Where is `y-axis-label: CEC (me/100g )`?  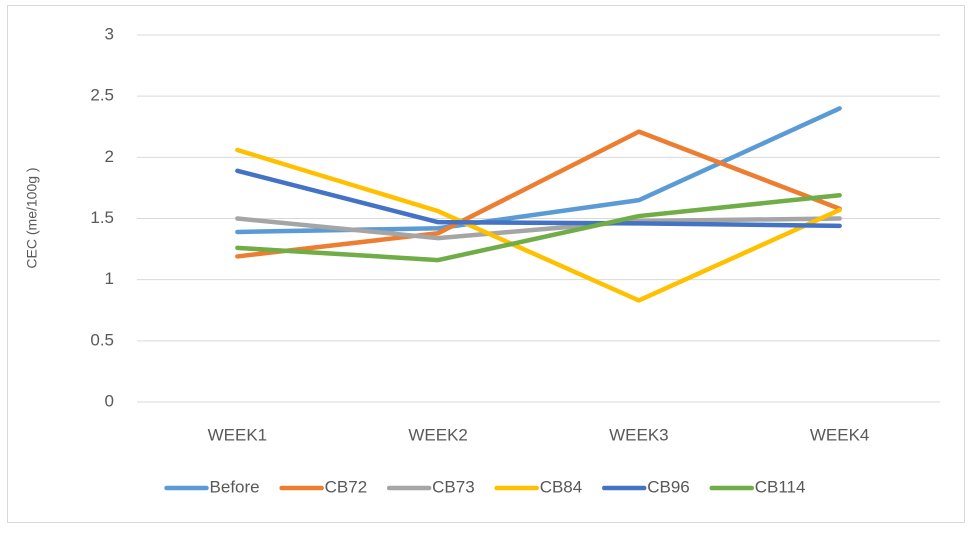 y-axis-label: CEC (me/100g ) is located at coordinates (32, 217).